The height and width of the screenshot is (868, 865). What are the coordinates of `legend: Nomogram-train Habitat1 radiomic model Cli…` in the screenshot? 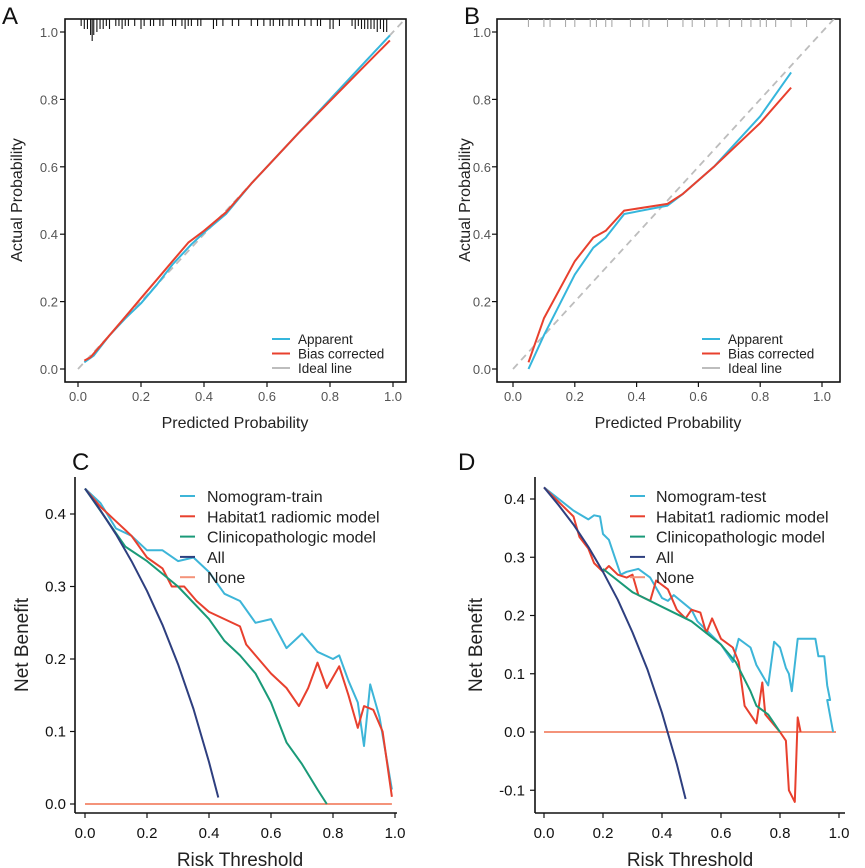 It's located at (280, 538).